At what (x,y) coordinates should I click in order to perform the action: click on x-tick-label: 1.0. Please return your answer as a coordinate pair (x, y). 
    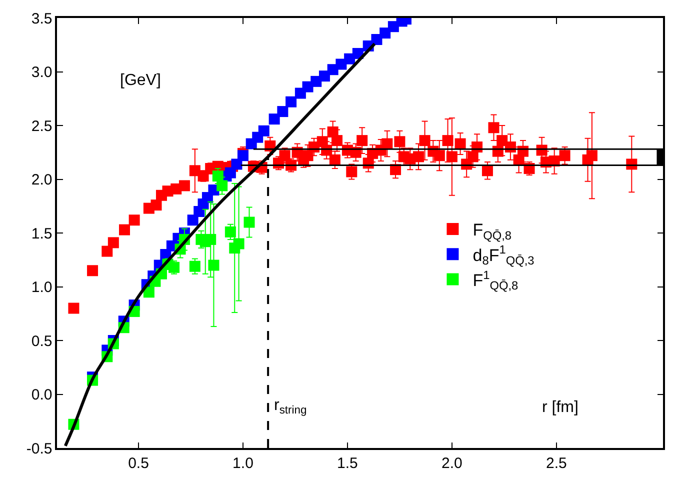
    Looking at the image, I should click on (243, 463).